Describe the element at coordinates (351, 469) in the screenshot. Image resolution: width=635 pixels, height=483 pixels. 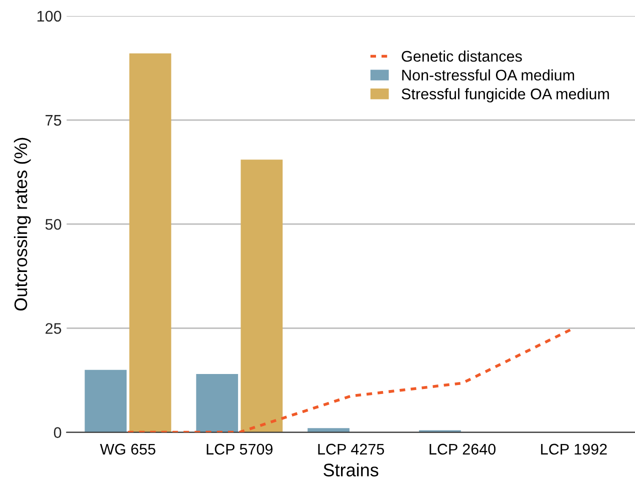
I see `x-axis-title: Strains` at that location.